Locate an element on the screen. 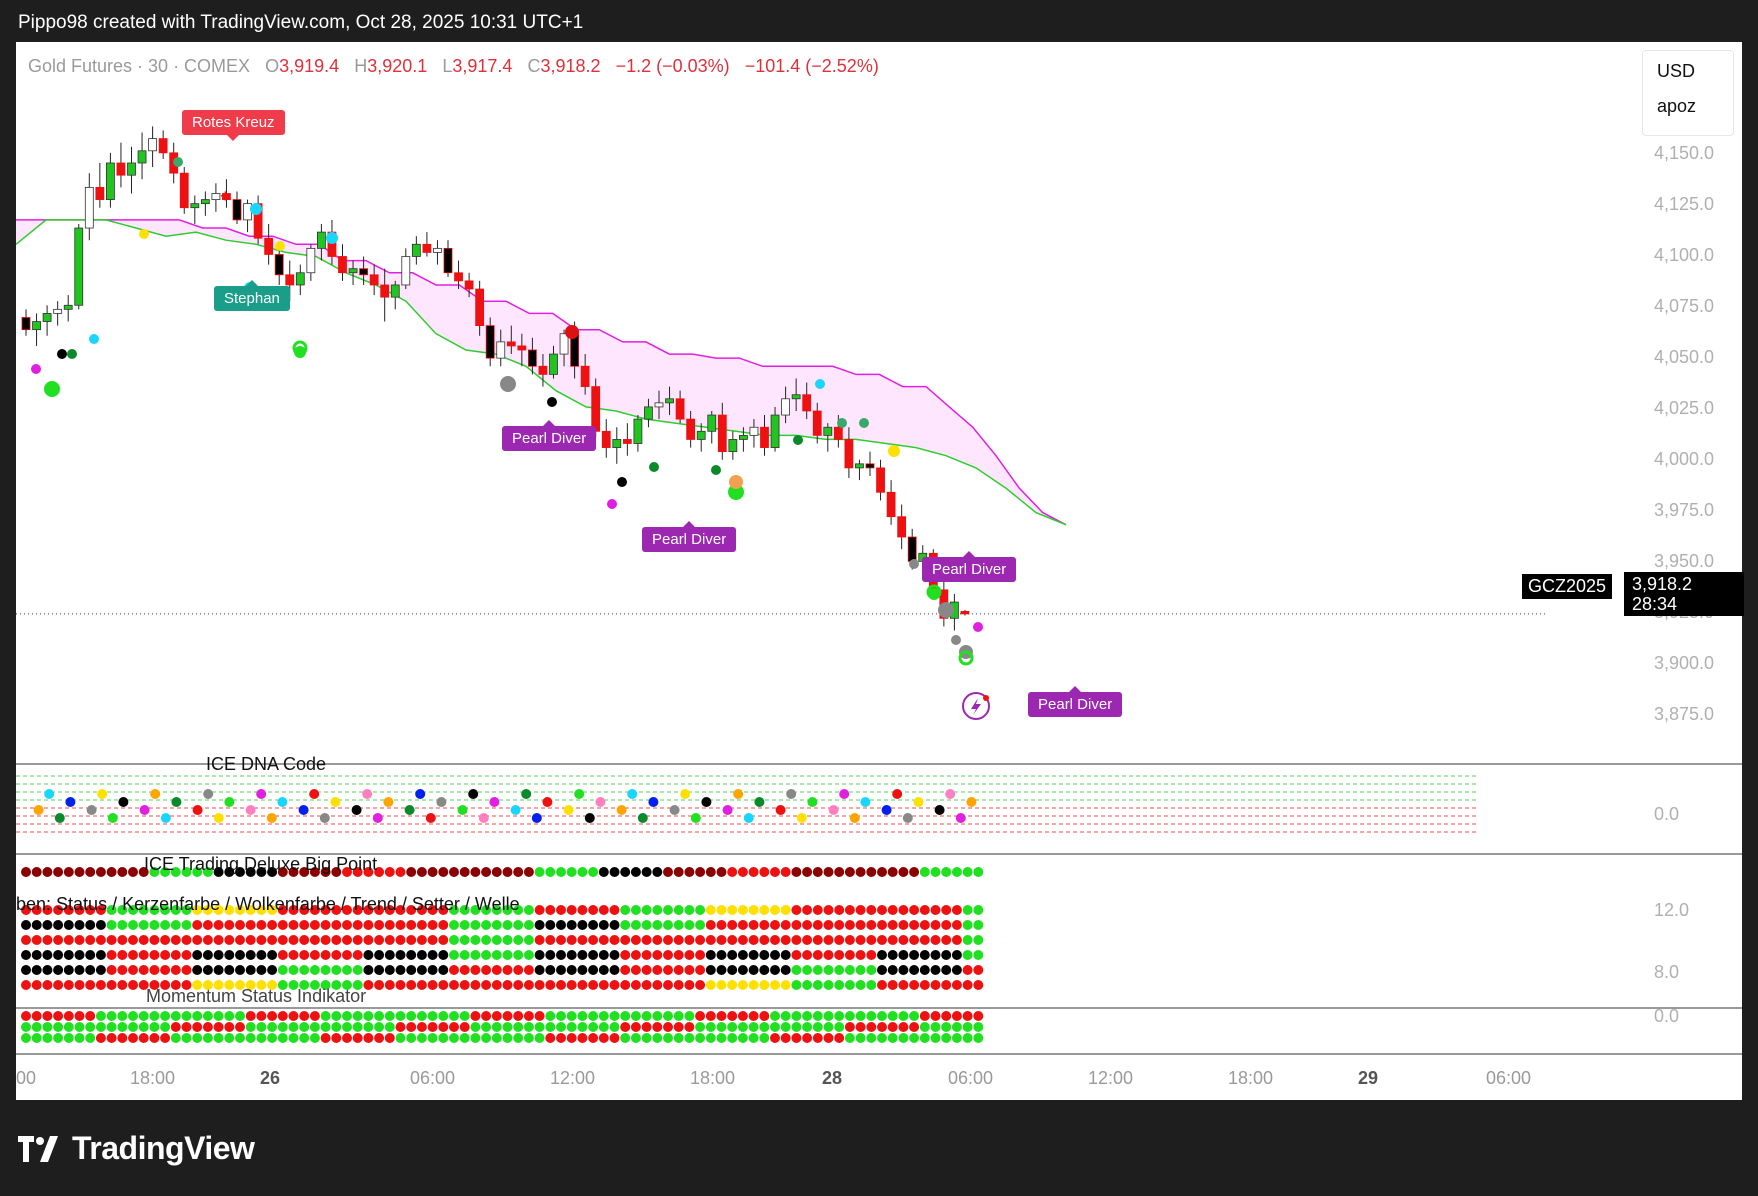  currency-label: USD is located at coordinates (1676, 71).